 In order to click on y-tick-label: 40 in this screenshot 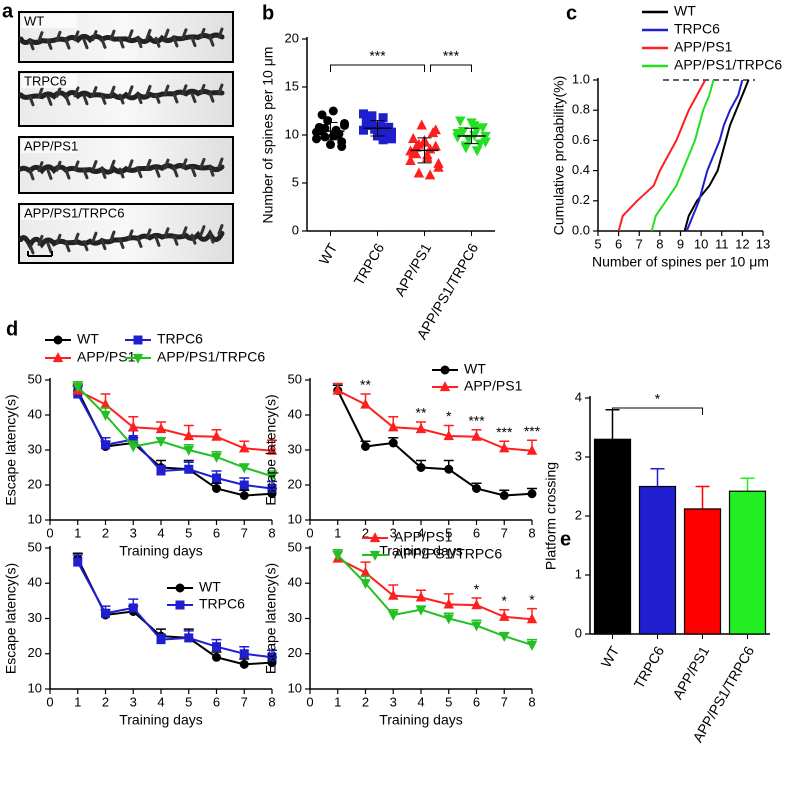, I will do `click(35, 413)`.